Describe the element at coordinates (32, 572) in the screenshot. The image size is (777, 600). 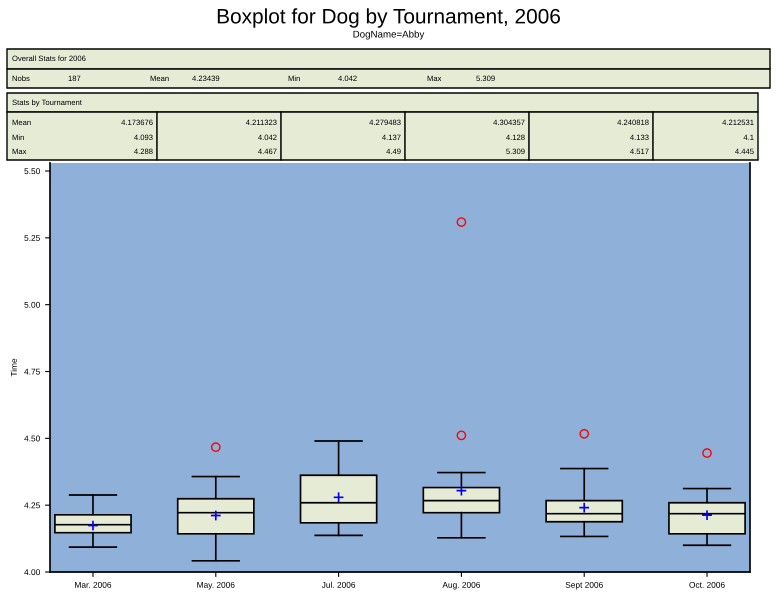
I see `y-tick-label: 4.00` at that location.